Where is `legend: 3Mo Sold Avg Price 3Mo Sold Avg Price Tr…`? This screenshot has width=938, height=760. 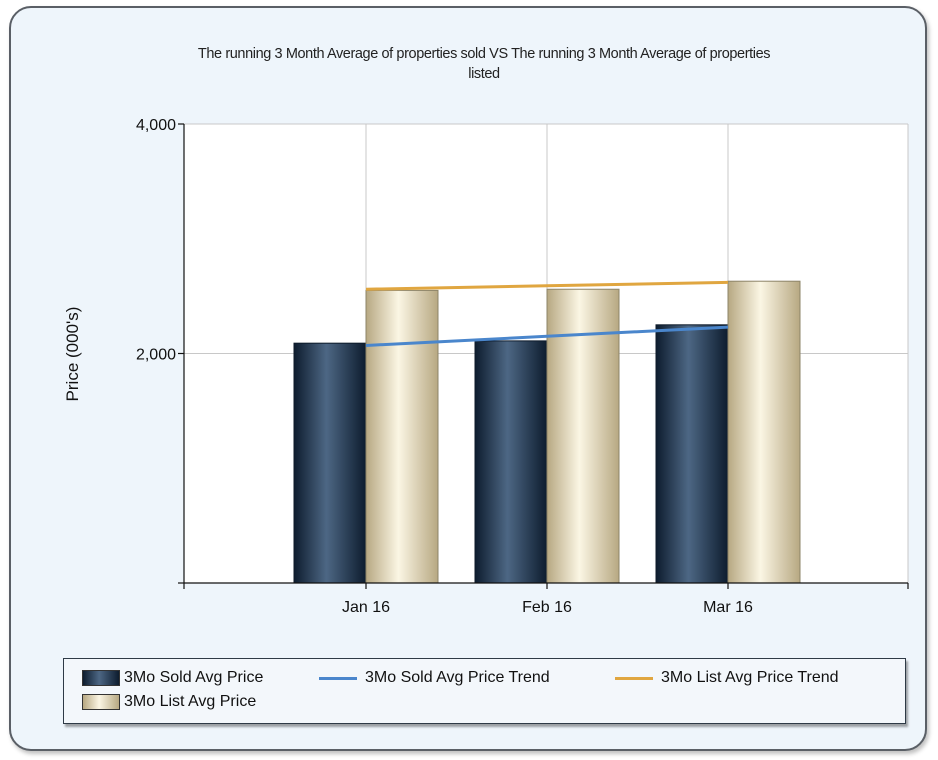
legend: 3Mo Sold Avg Price 3Mo Sold Avg Price Tr… is located at coordinates (484, 691).